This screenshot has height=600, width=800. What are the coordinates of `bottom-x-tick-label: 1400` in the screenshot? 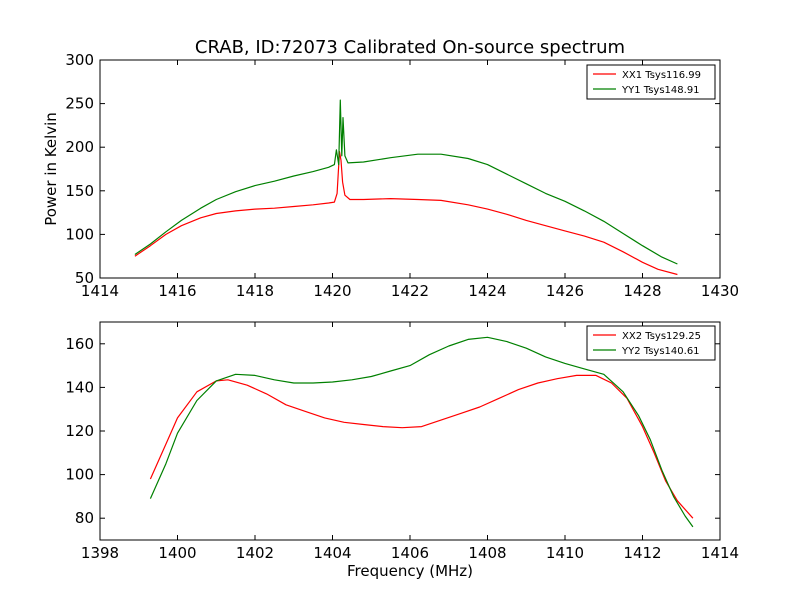 It's located at (177, 553).